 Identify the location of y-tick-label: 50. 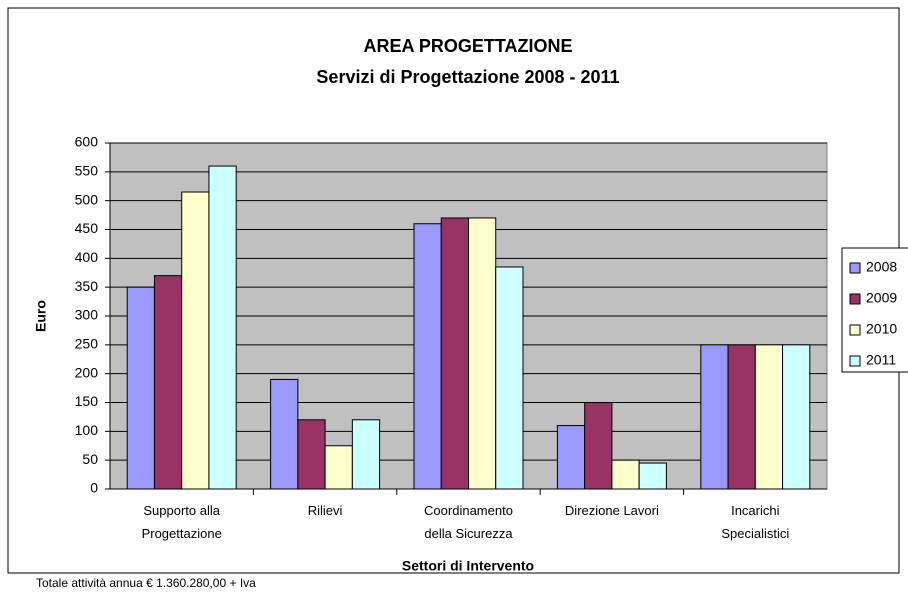
(90, 459).